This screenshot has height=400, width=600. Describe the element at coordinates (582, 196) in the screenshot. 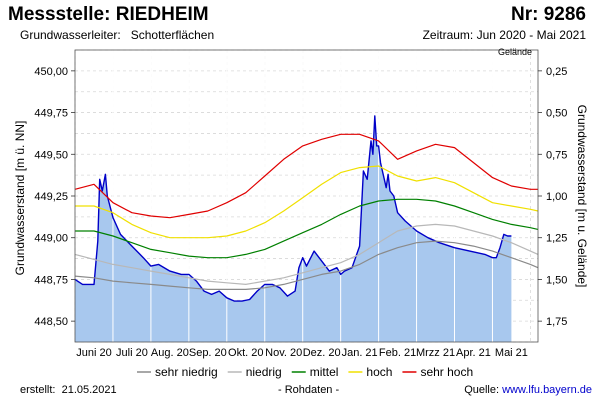

I see `y2-axis-label: Grundwasserstand [m u. Gelände]` at that location.